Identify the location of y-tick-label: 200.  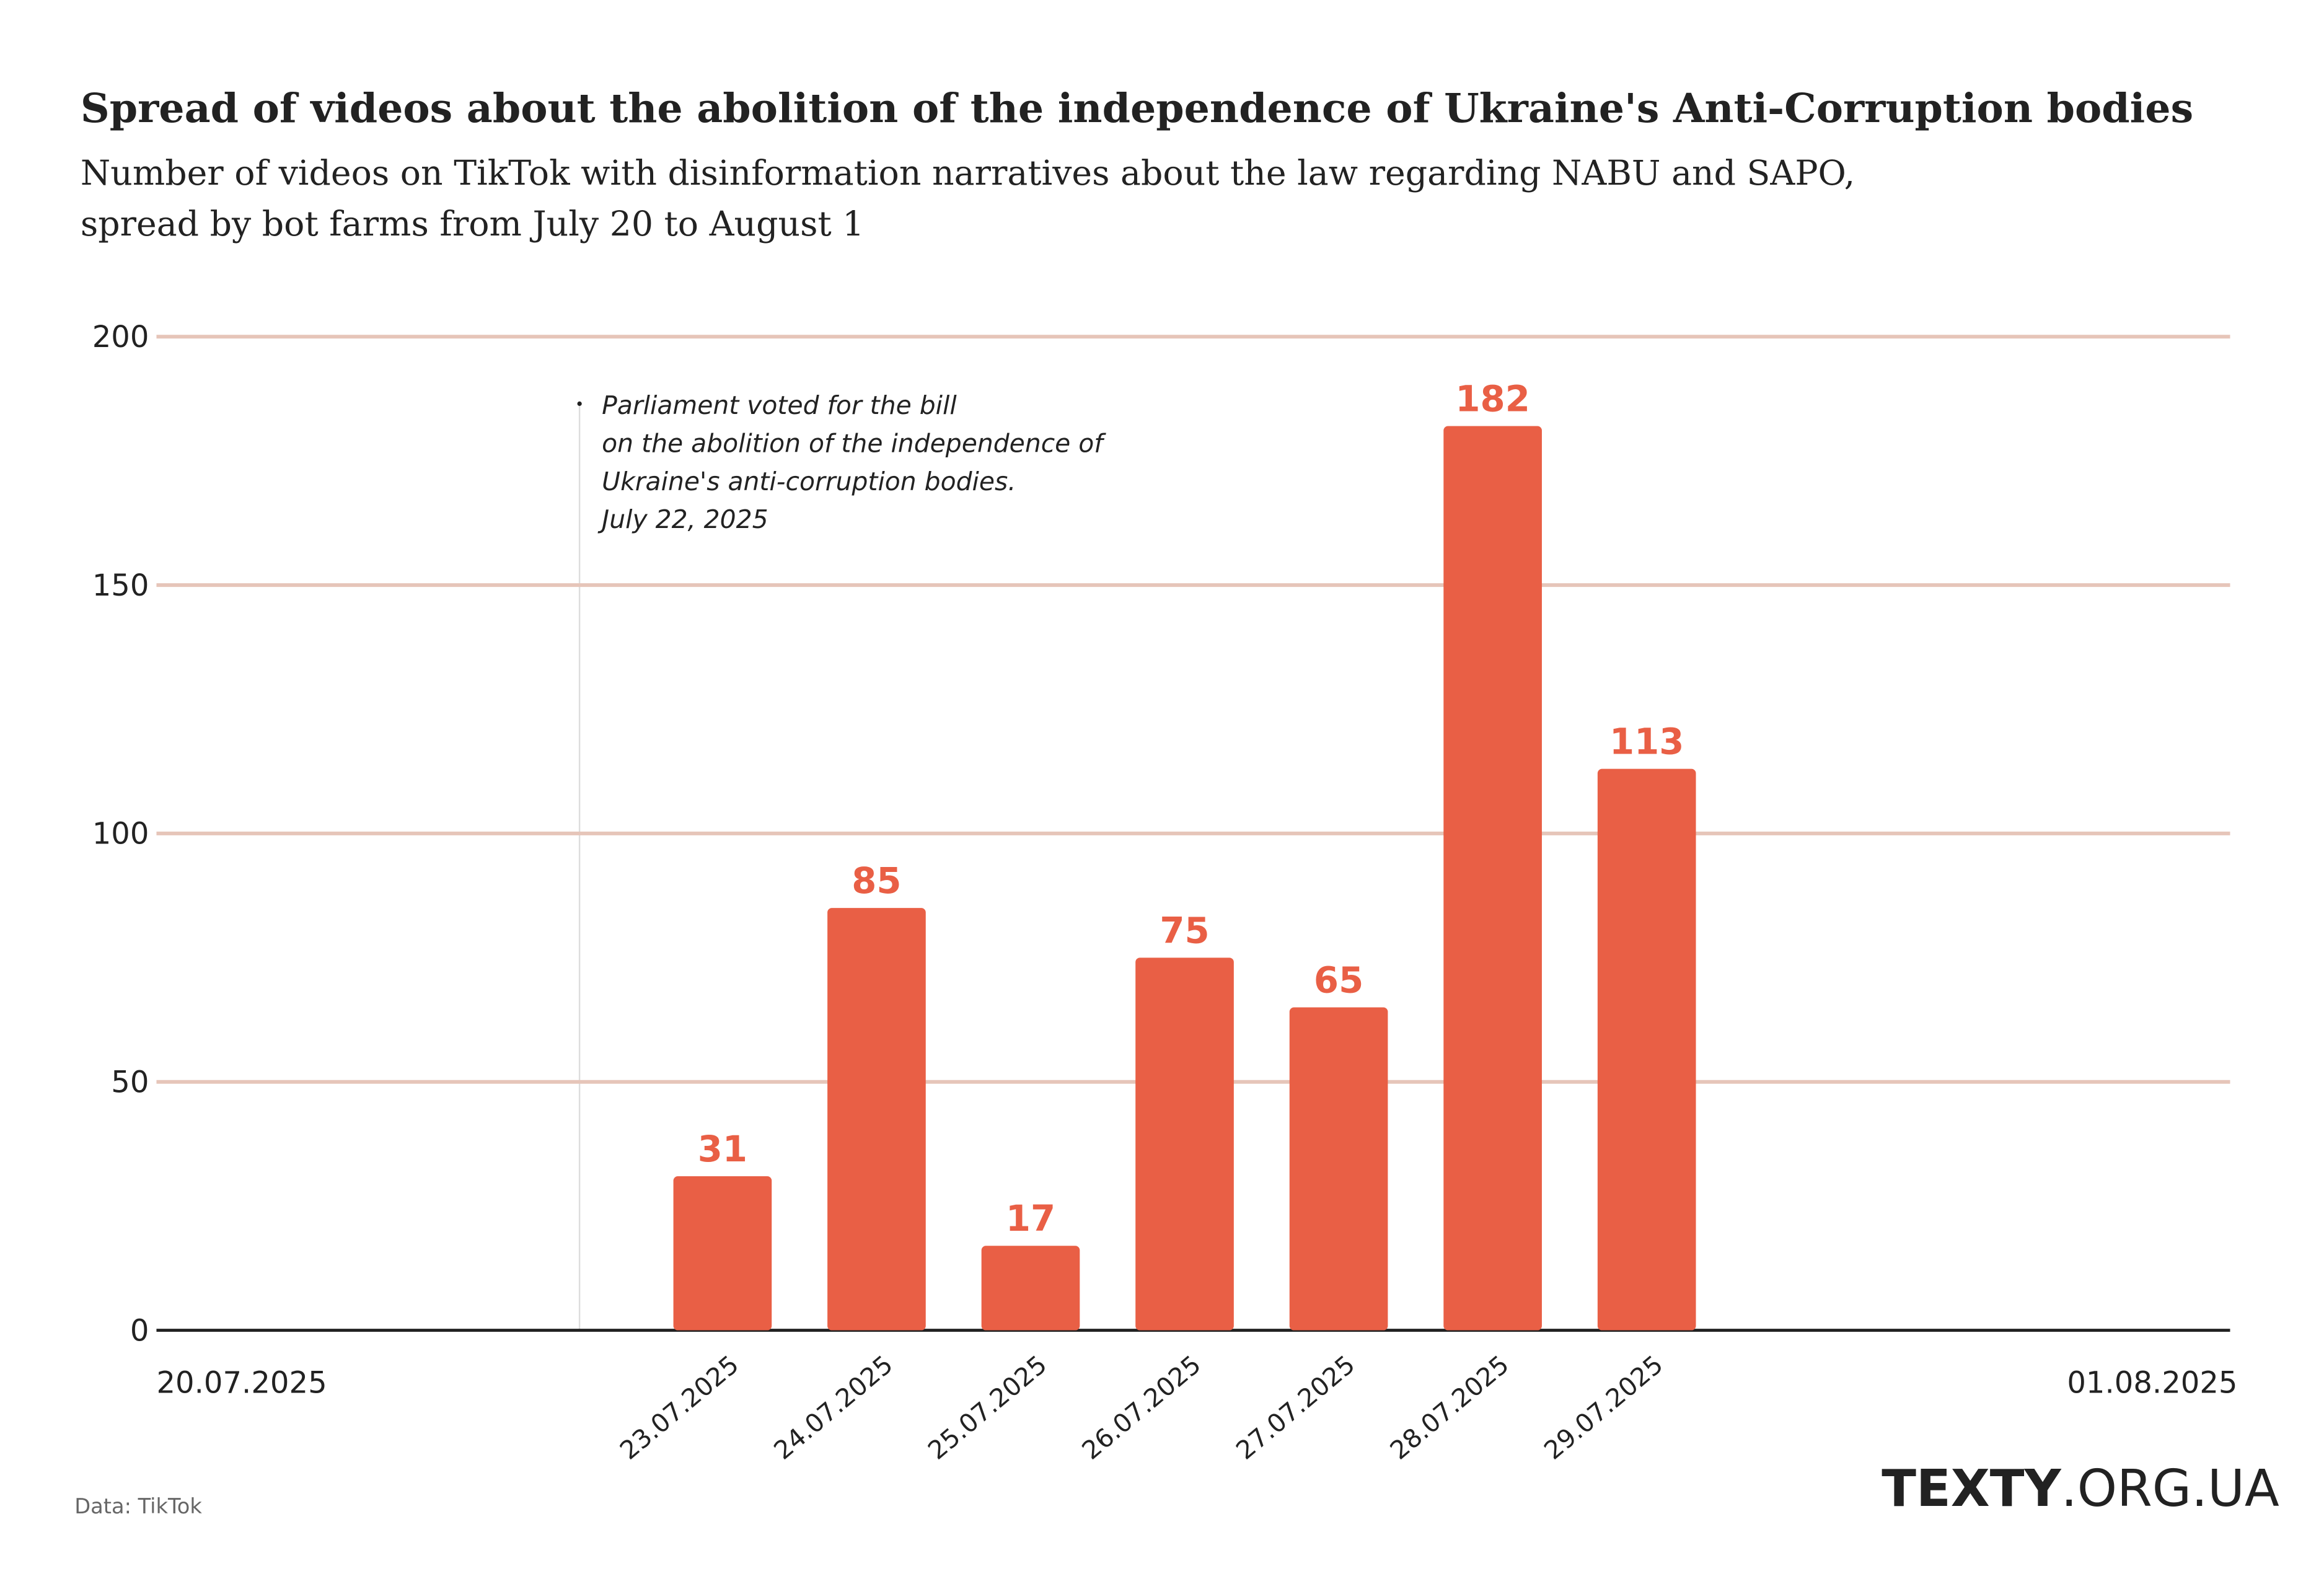
(121, 337).